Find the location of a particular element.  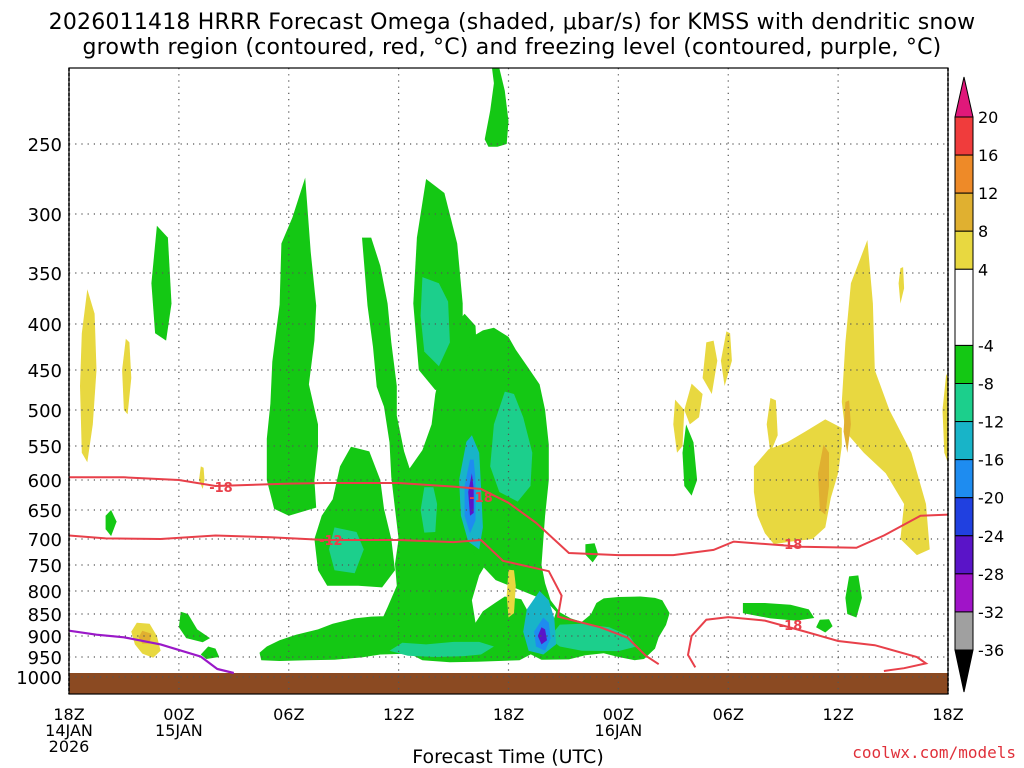

y-tick-label-950: 950 is located at coordinates (45, 658).